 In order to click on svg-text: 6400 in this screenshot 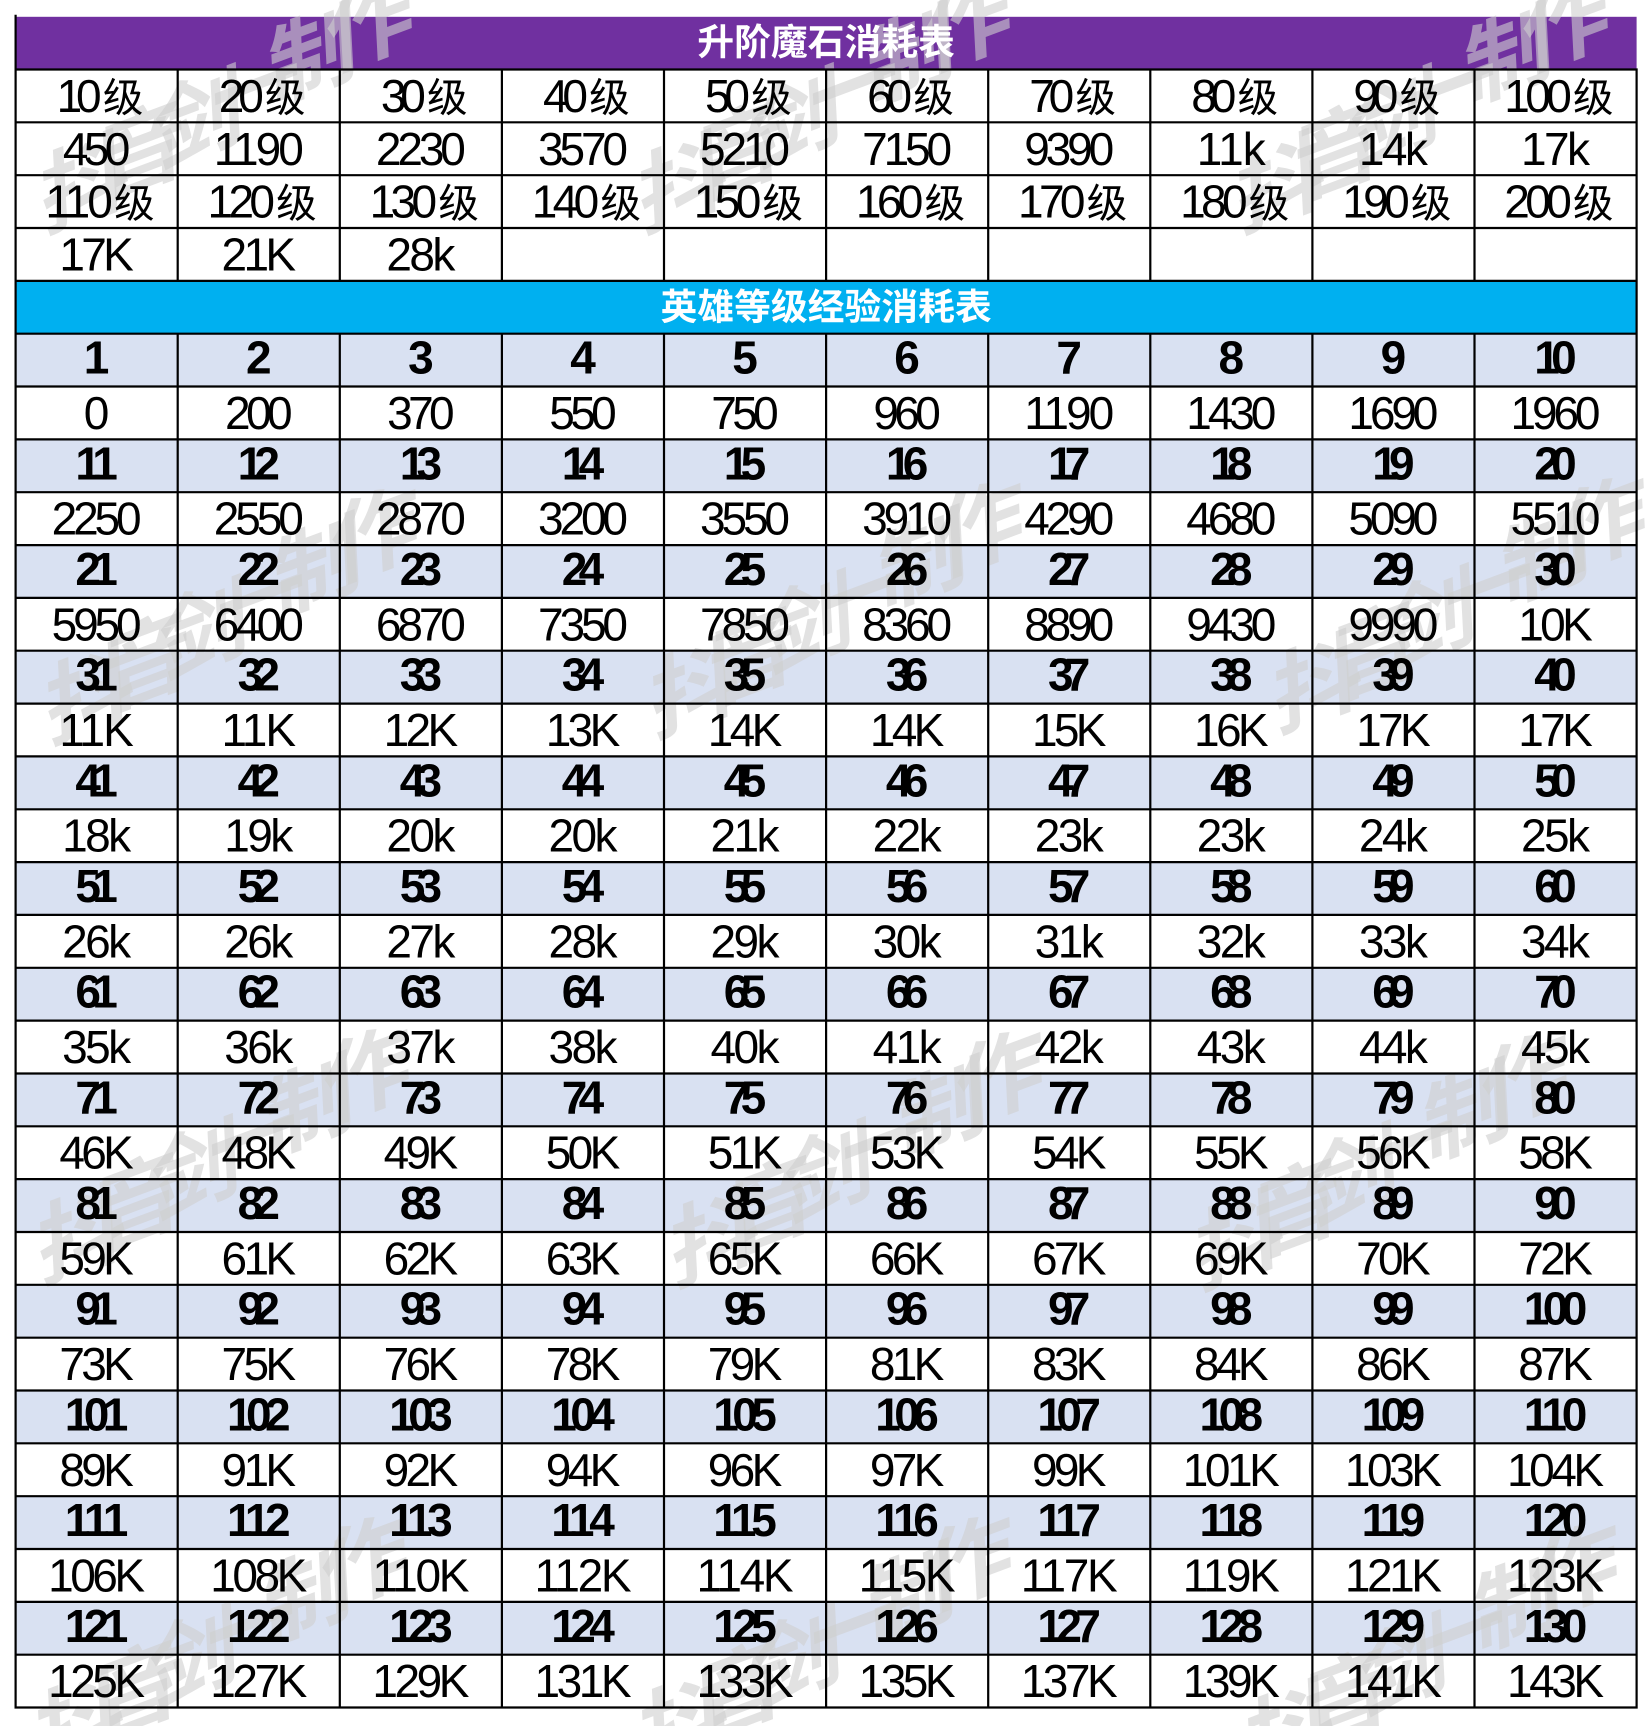, I will do `click(259, 624)`.